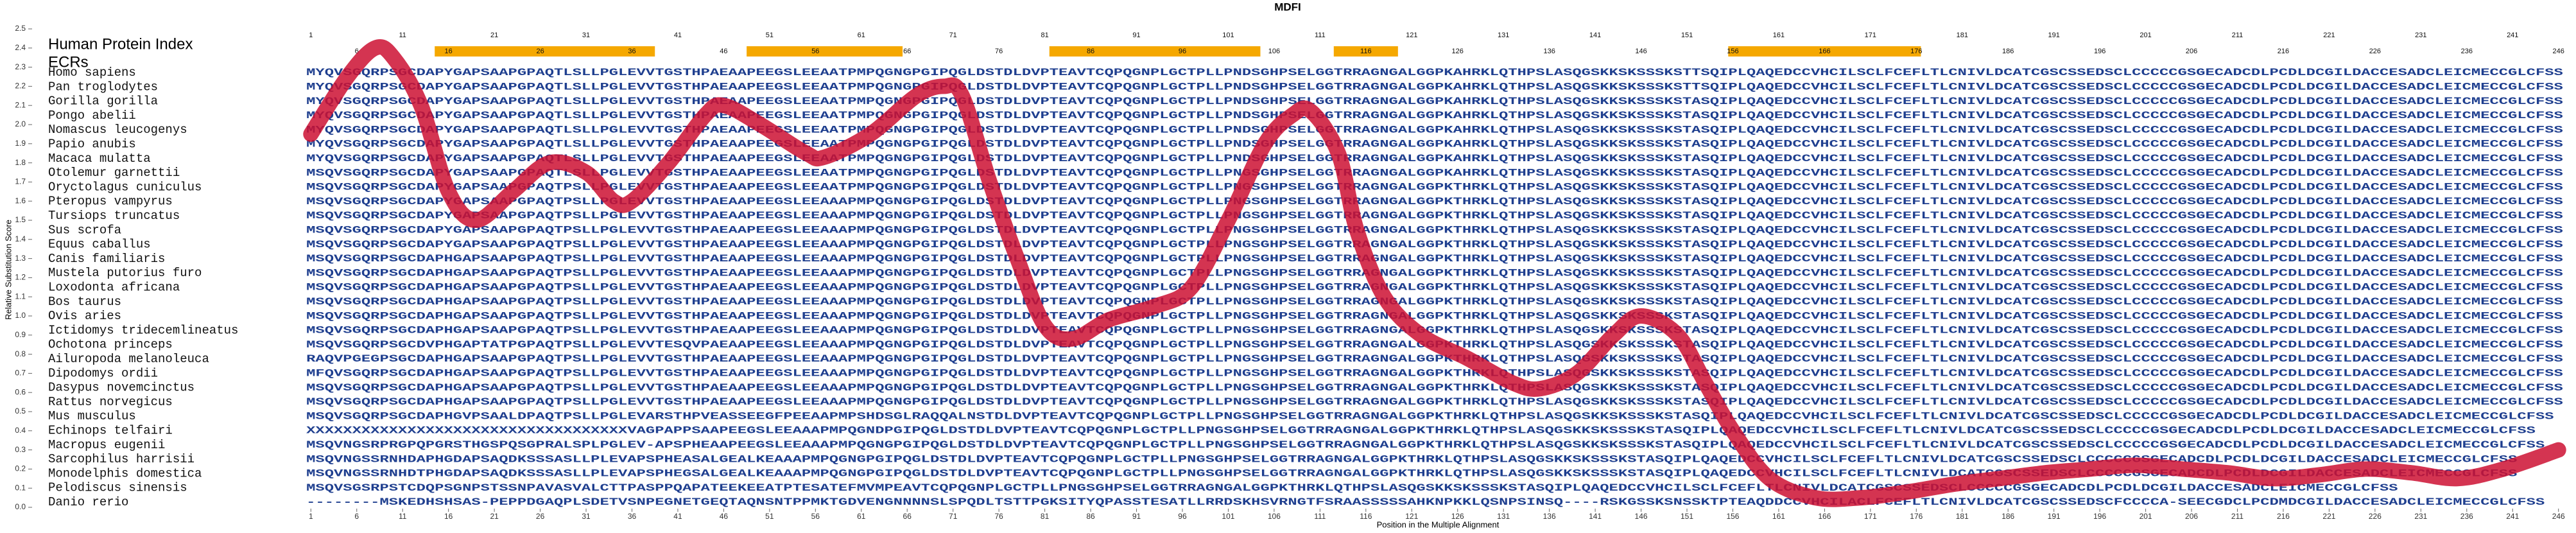 The width and height of the screenshot is (2576, 533). Describe the element at coordinates (1228, 35) in the screenshot. I see `top-index-label: 101` at that location.